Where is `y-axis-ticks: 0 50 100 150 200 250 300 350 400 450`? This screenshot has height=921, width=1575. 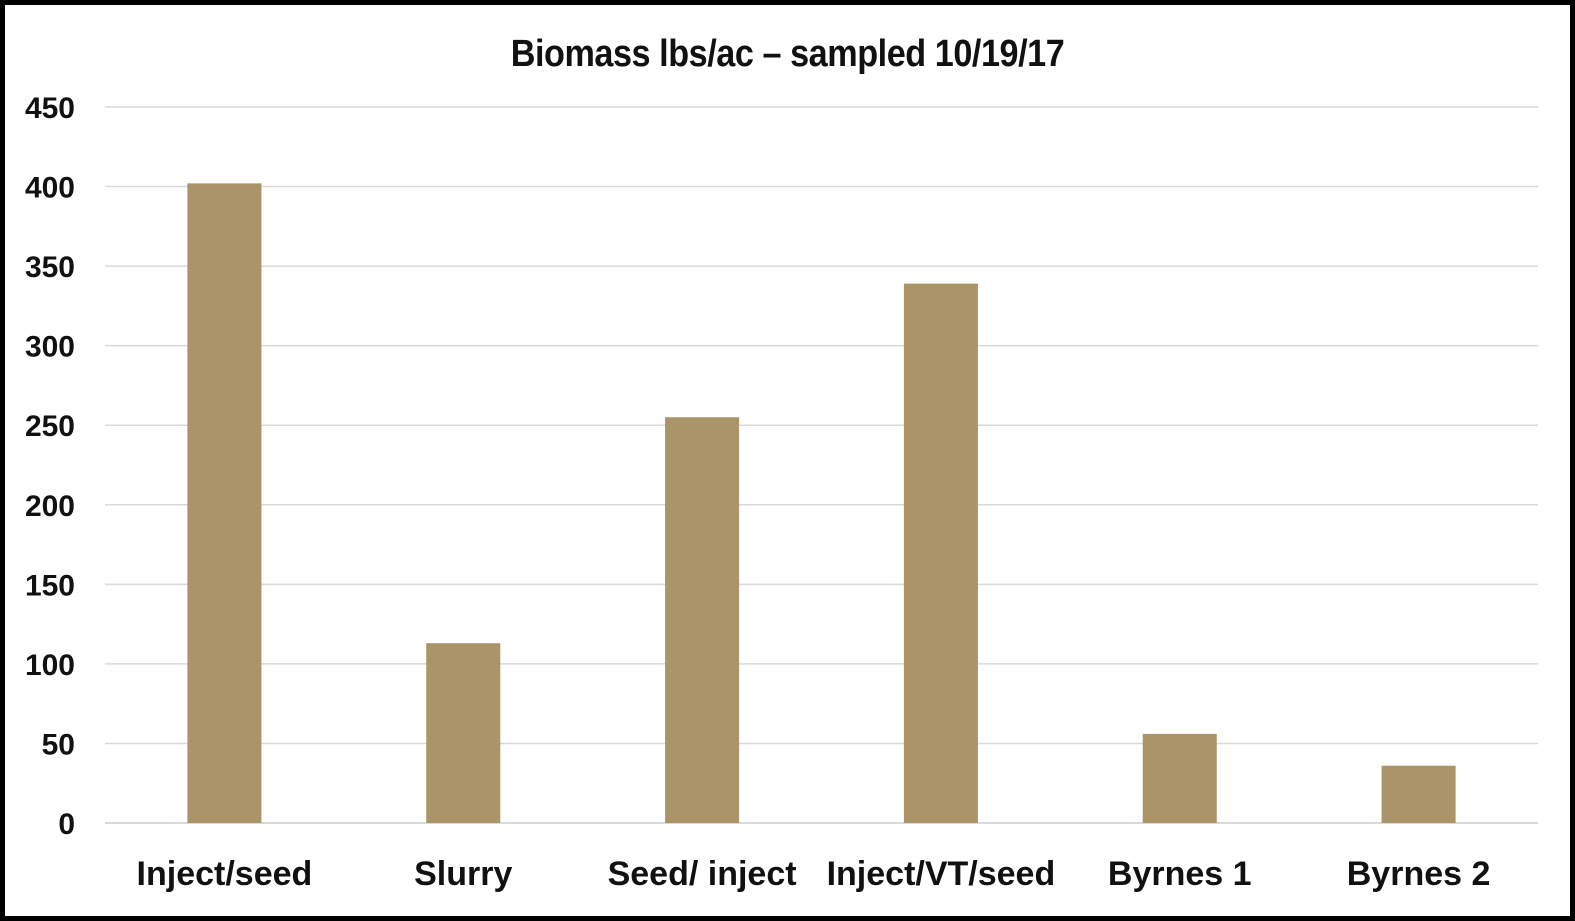
y-axis-ticks: 0 50 100 150 200 250 300 350 400 450 is located at coordinates (50, 466).